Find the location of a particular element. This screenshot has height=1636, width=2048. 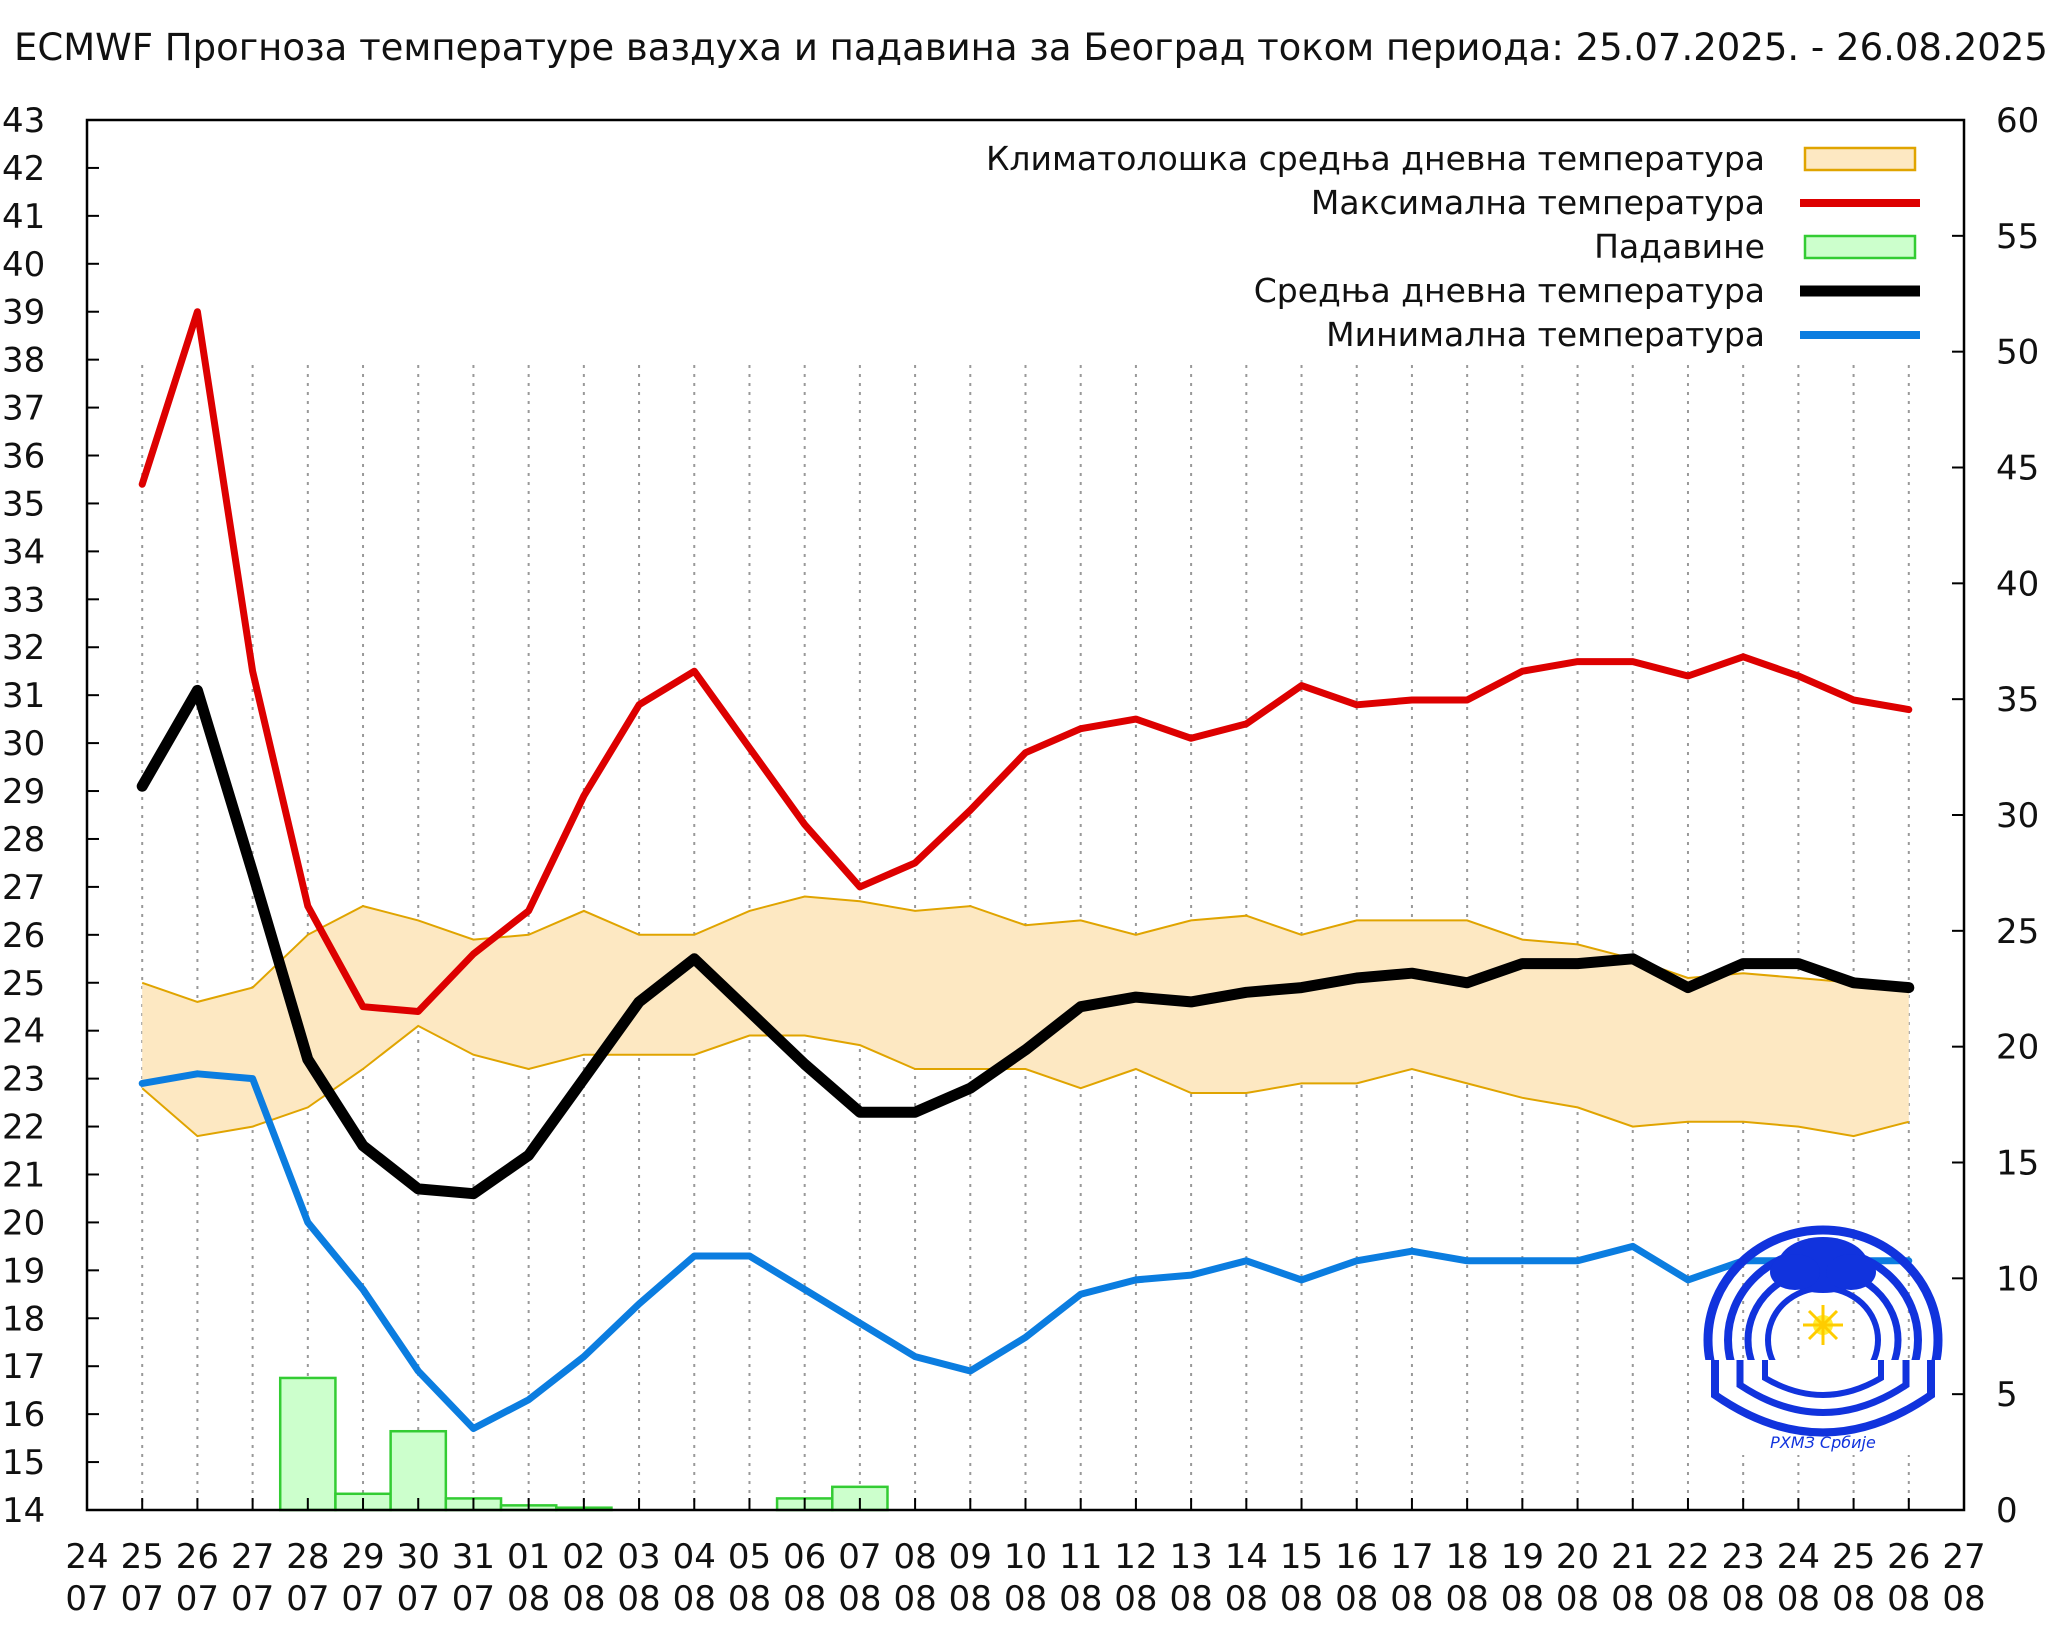

x-tick-day: 10 is located at coordinates (1025, 1557).